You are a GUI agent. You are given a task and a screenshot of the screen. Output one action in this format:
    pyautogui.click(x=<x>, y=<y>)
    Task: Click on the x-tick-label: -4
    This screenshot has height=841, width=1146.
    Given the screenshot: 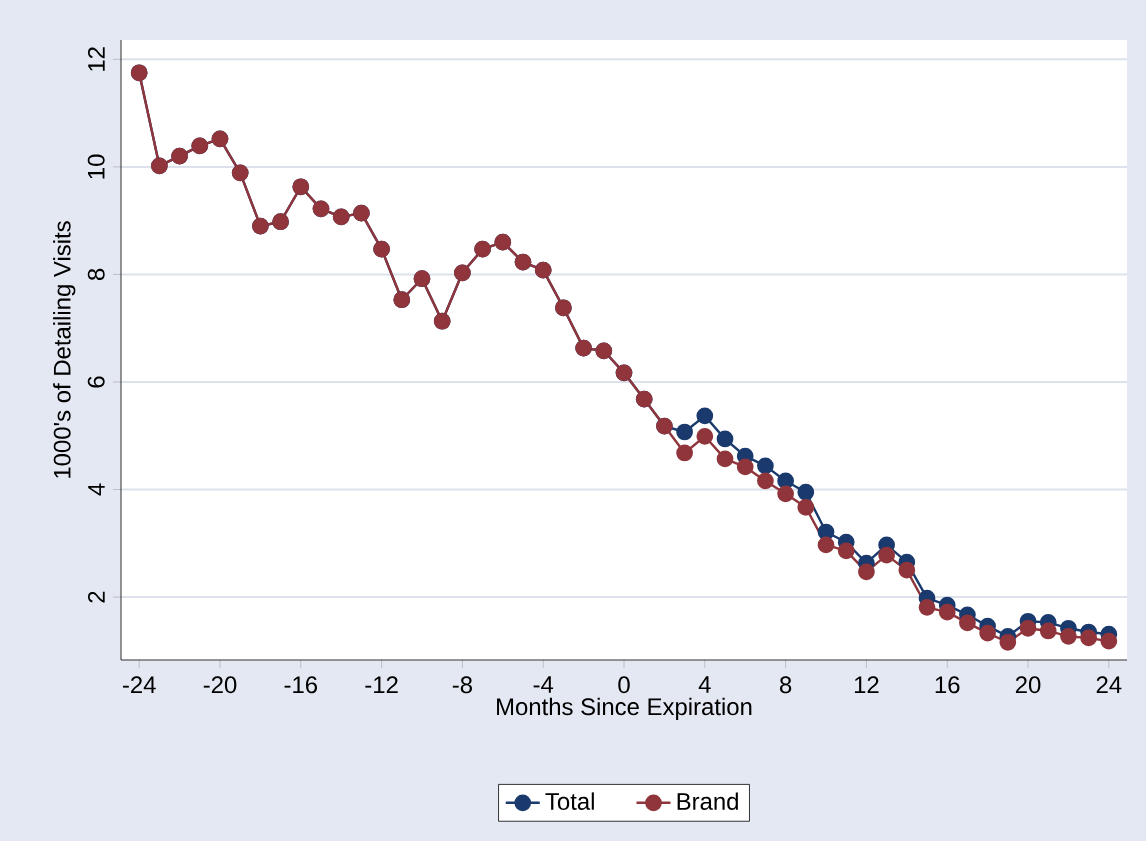 What is the action you would take?
    pyautogui.click(x=543, y=684)
    